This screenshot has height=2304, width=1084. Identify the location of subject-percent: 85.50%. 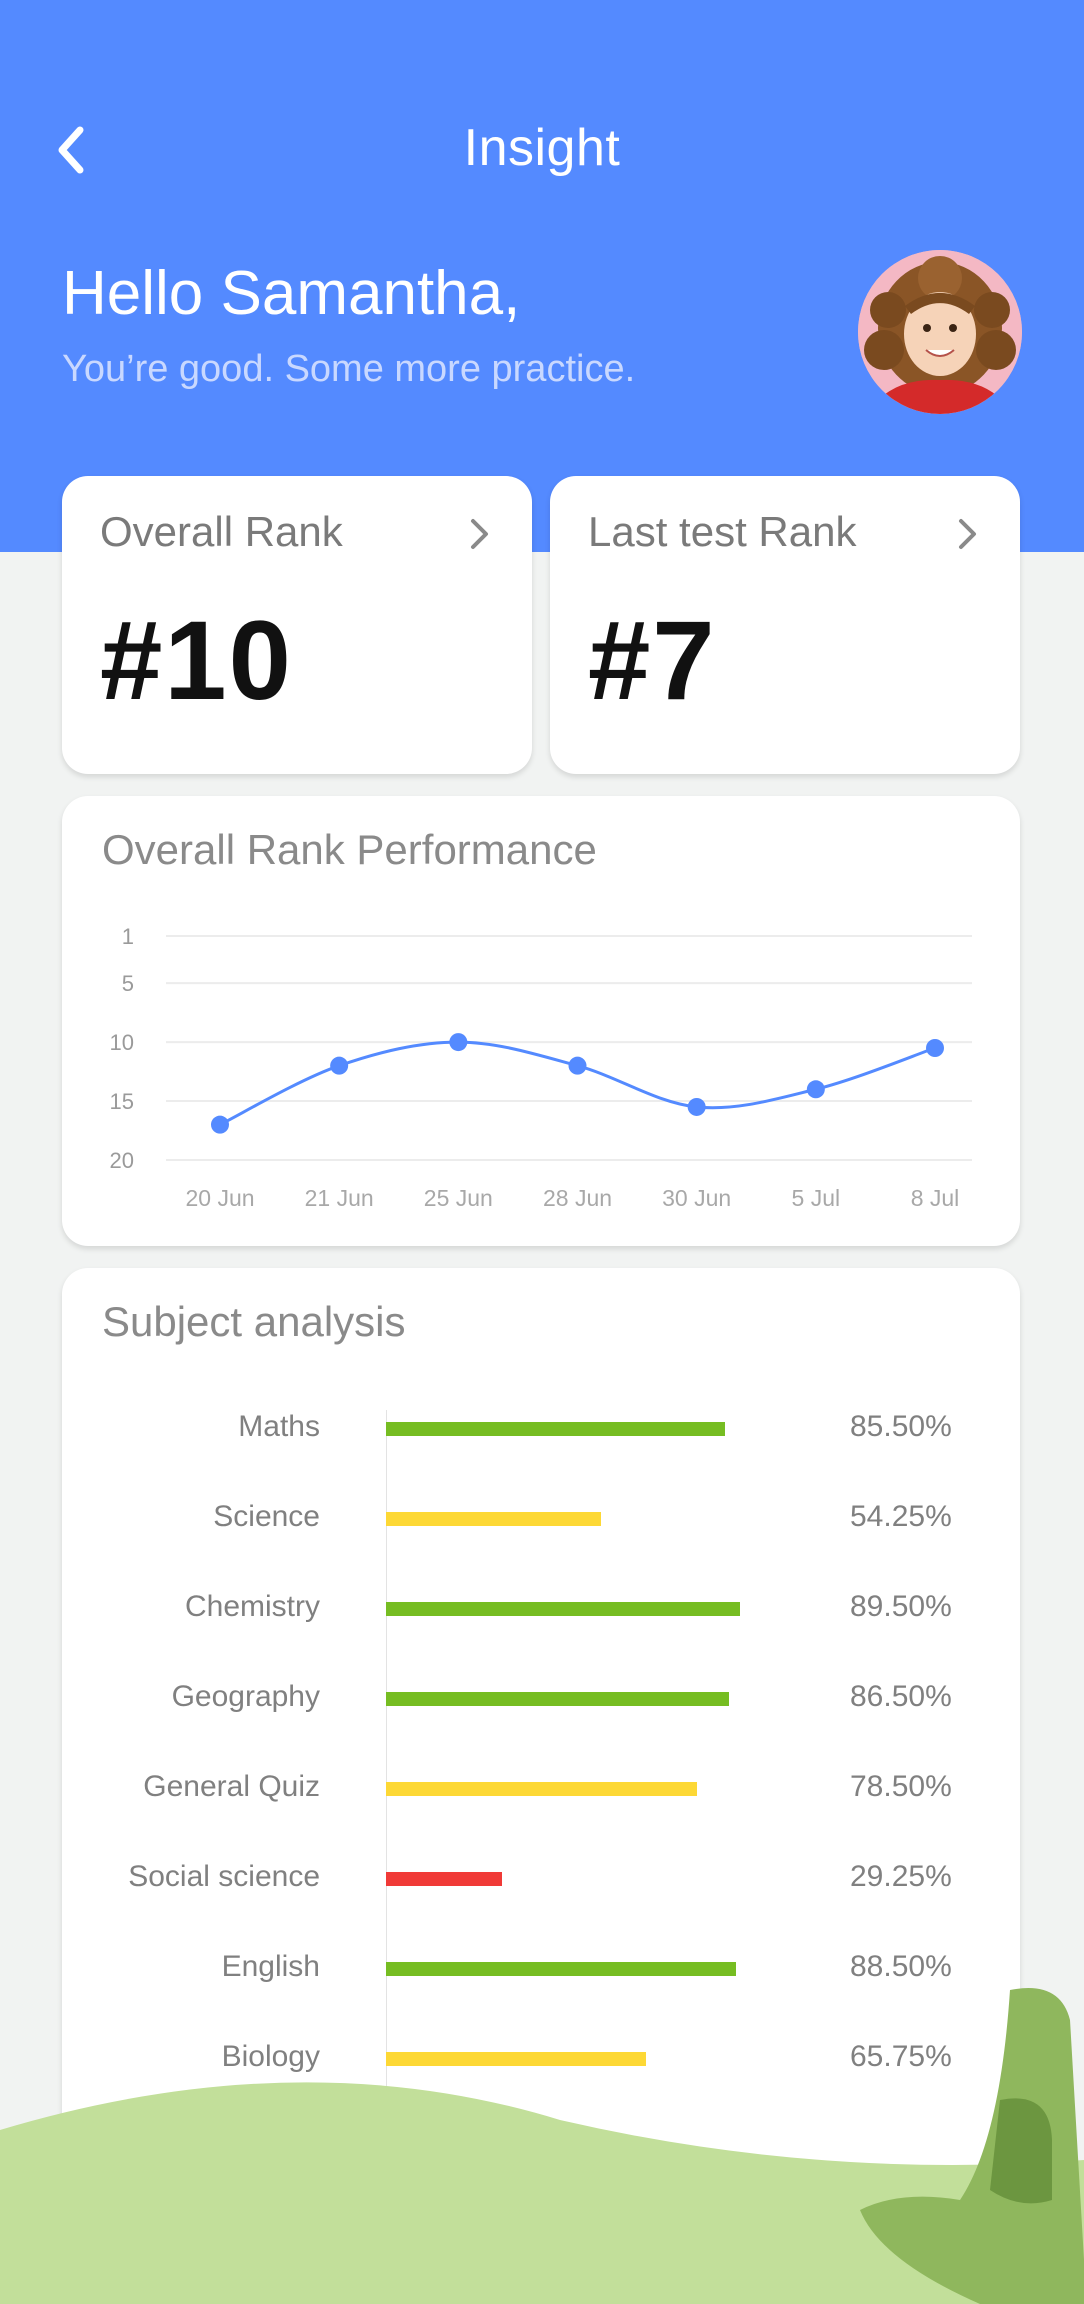
(901, 1426).